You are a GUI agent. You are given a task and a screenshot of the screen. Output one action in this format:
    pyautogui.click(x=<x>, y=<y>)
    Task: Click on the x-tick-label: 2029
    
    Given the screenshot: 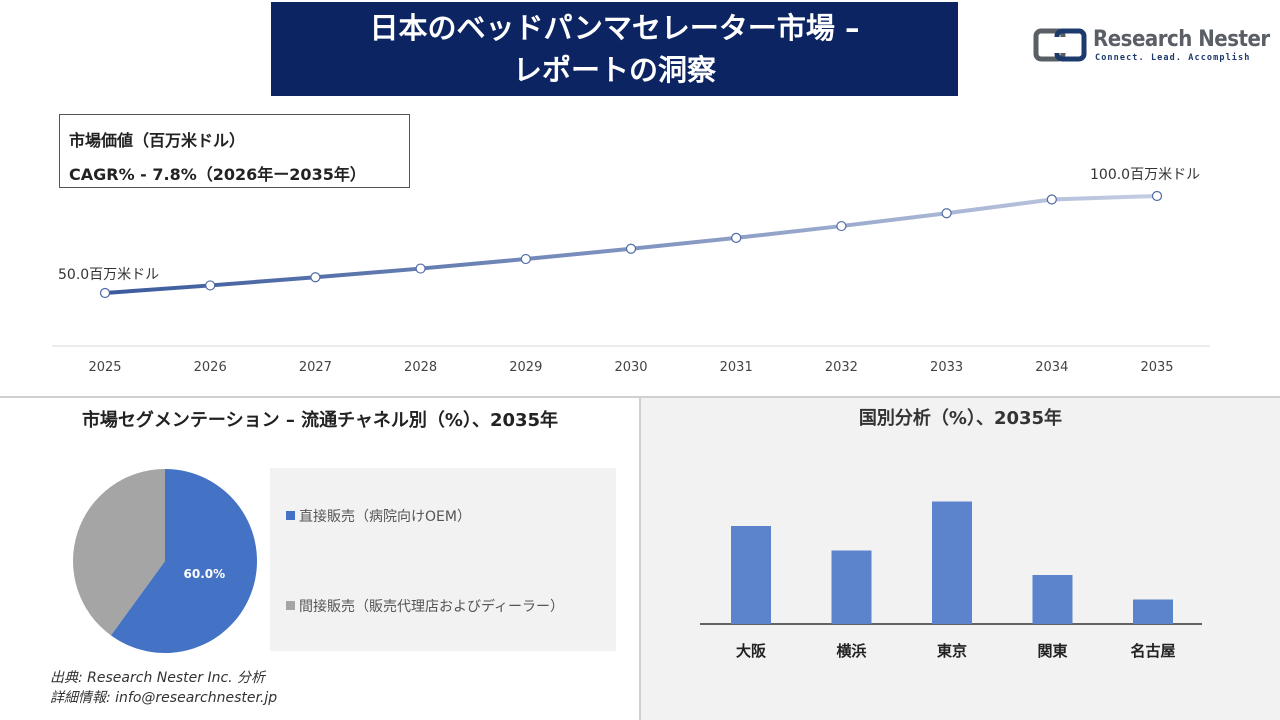 What is the action you would take?
    pyautogui.click(x=525, y=367)
    